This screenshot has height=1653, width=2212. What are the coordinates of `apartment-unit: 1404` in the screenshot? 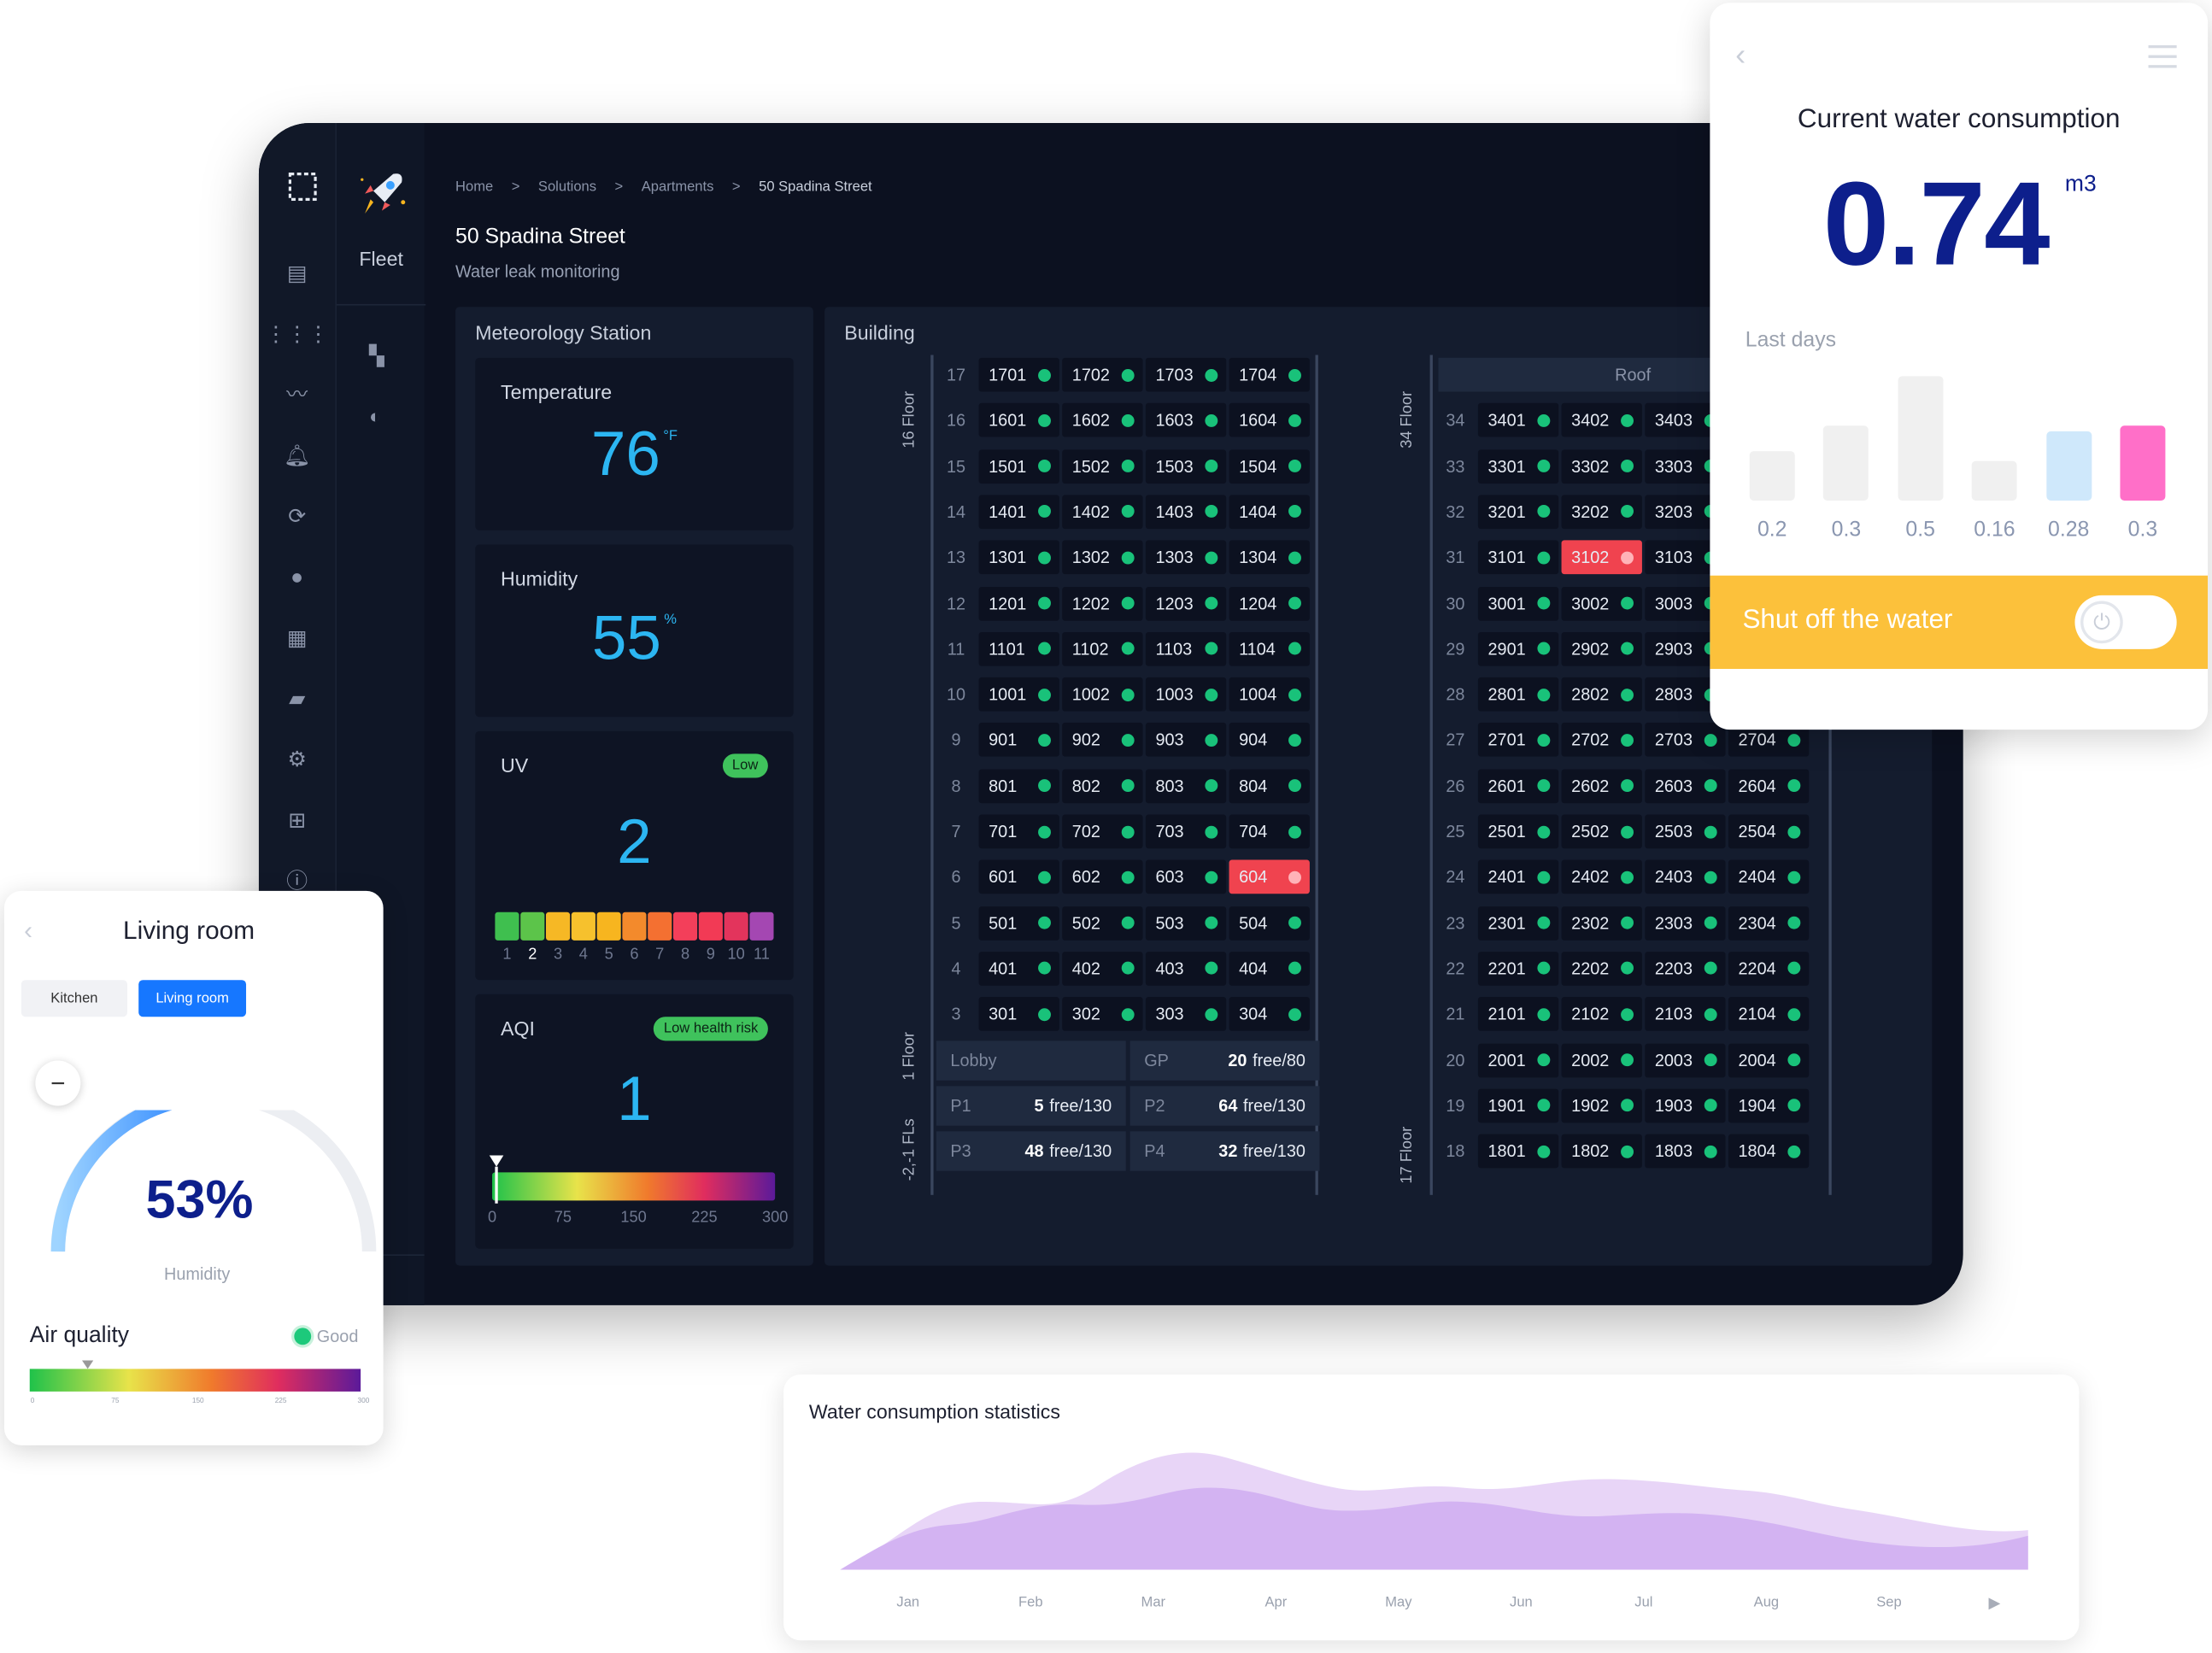 It's located at (1269, 512).